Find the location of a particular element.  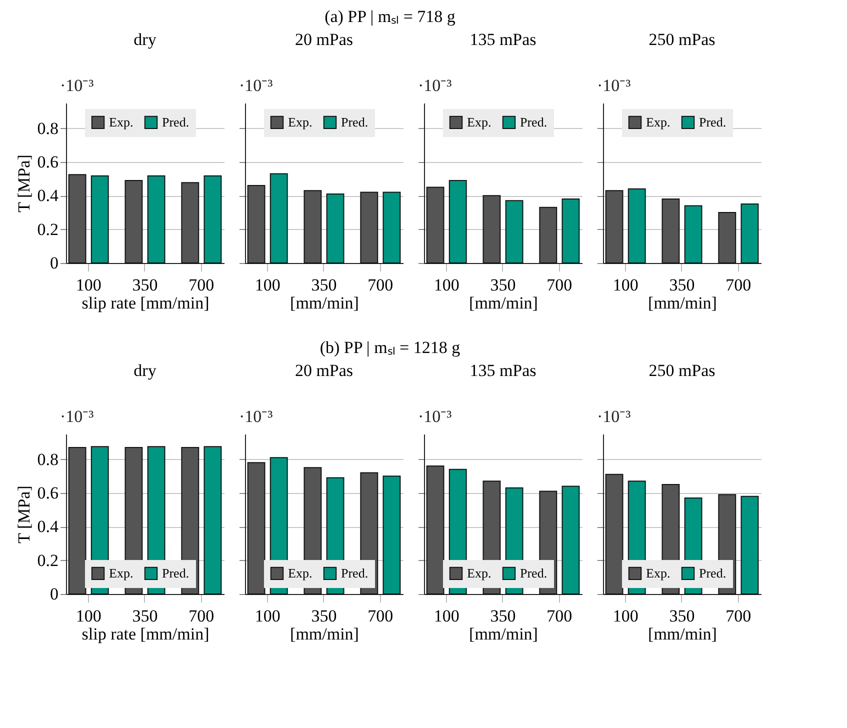

y-tick-label: 0.2 is located at coordinates (47, 229).